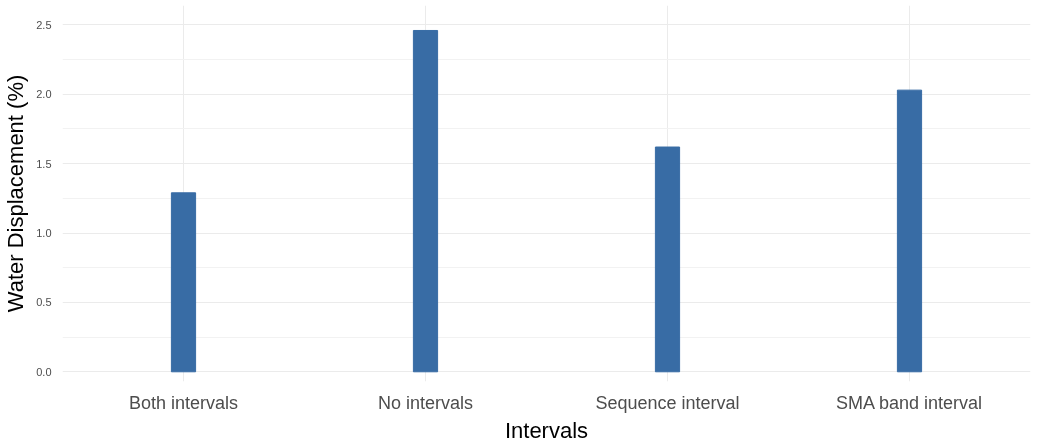 The width and height of the screenshot is (1057, 448). I want to click on y-tick-label: 0.0, so click(44, 371).